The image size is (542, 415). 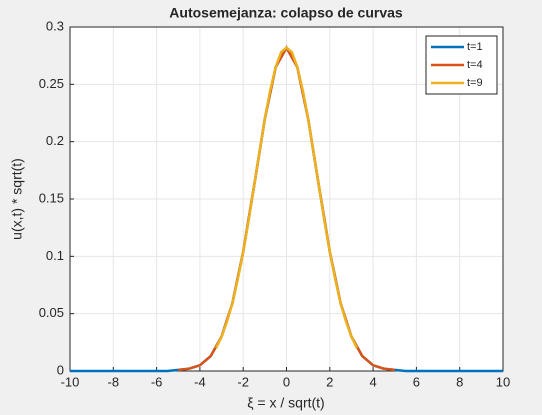 I want to click on legend-label: t=1, so click(x=475, y=47).